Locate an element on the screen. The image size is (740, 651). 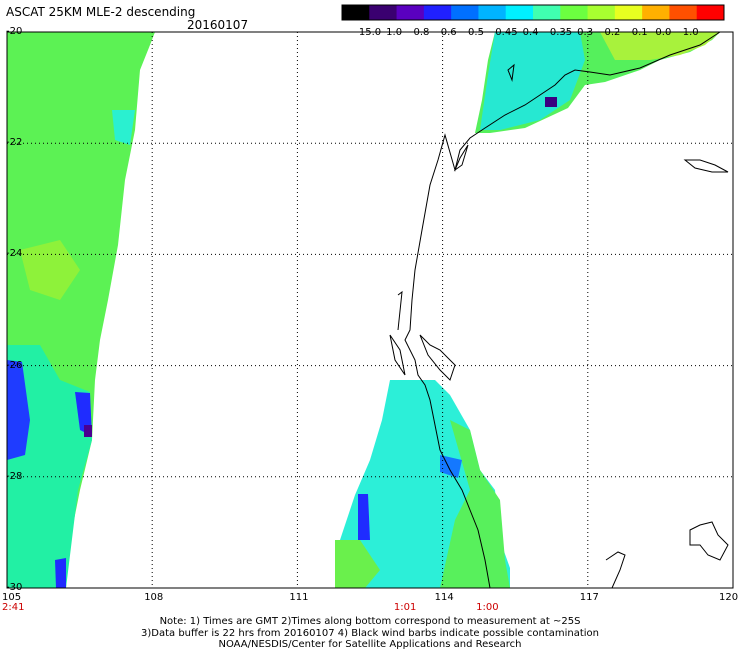
swath-west-yellow is located at coordinates (50, 270).